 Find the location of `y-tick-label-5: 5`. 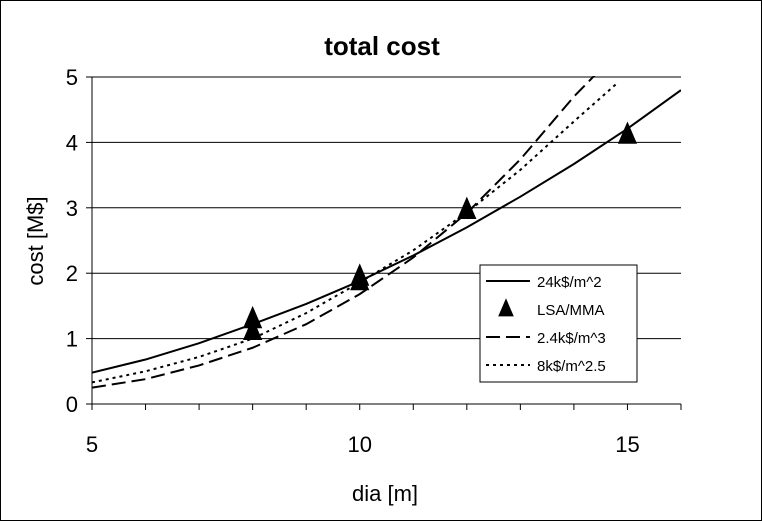

y-tick-label-5: 5 is located at coordinates (72, 77).